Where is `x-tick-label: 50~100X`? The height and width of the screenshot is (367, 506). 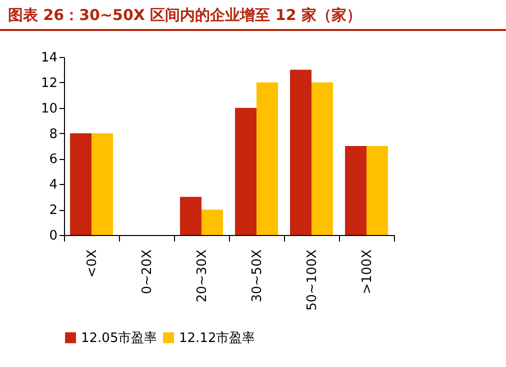 x-tick-label: 50~100X is located at coordinates (312, 280).